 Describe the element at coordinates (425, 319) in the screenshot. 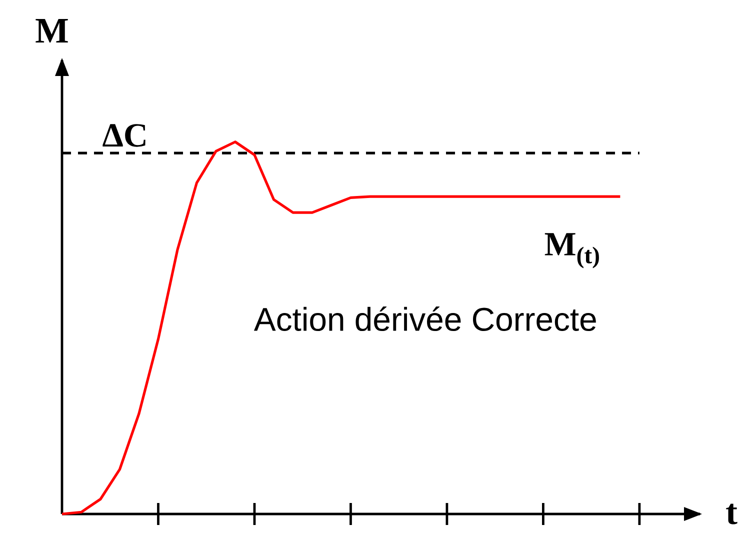

I see `annotation: Action dérivée Correcte` at that location.